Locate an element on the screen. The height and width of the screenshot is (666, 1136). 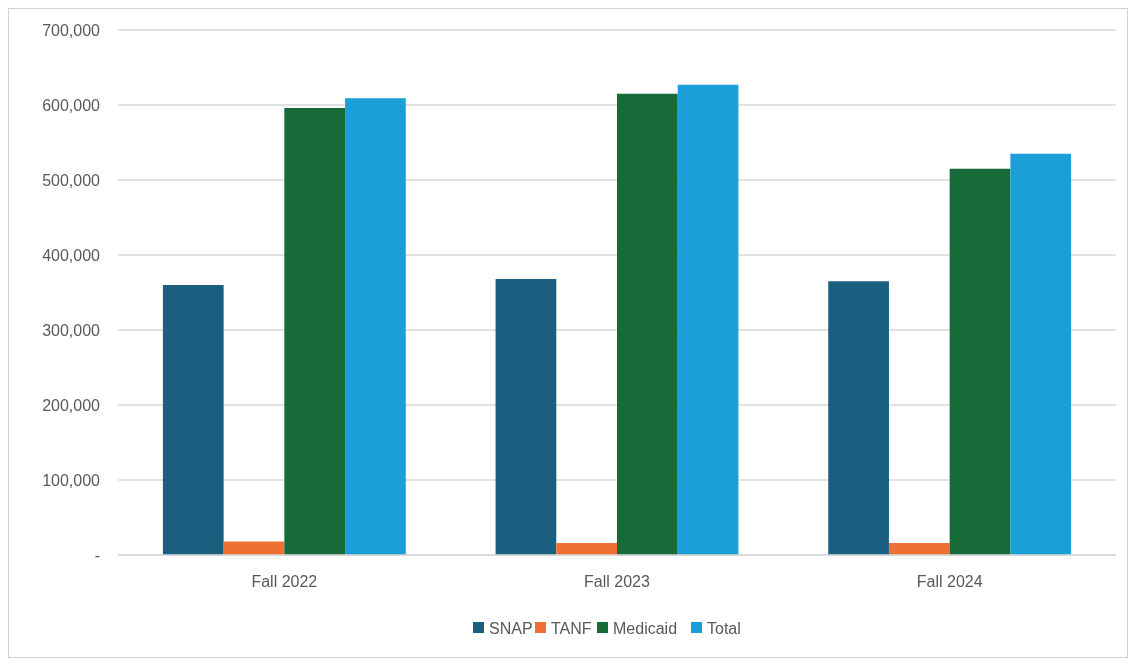
x-tick-label: Fall 2022 is located at coordinates (284, 581).